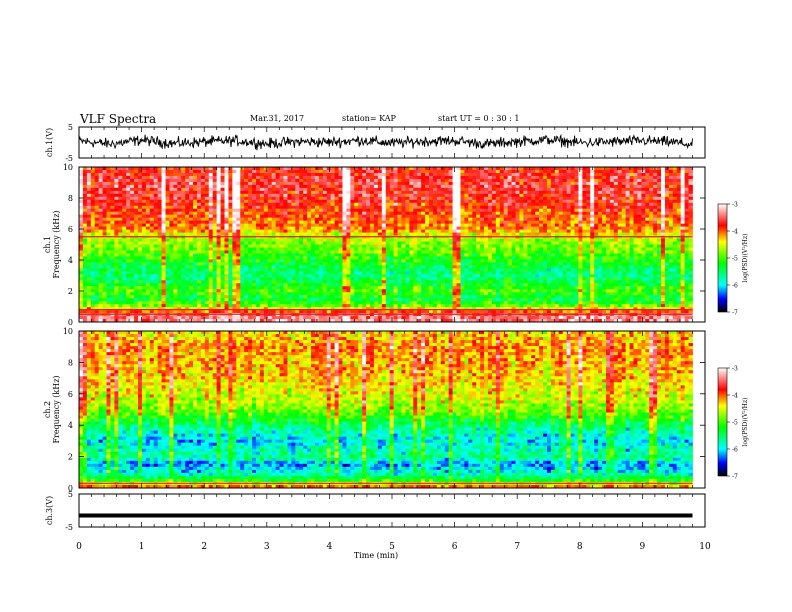  What do you see at coordinates (455, 547) in the screenshot?
I see `x-tick-label-6: 6` at bounding box center [455, 547].